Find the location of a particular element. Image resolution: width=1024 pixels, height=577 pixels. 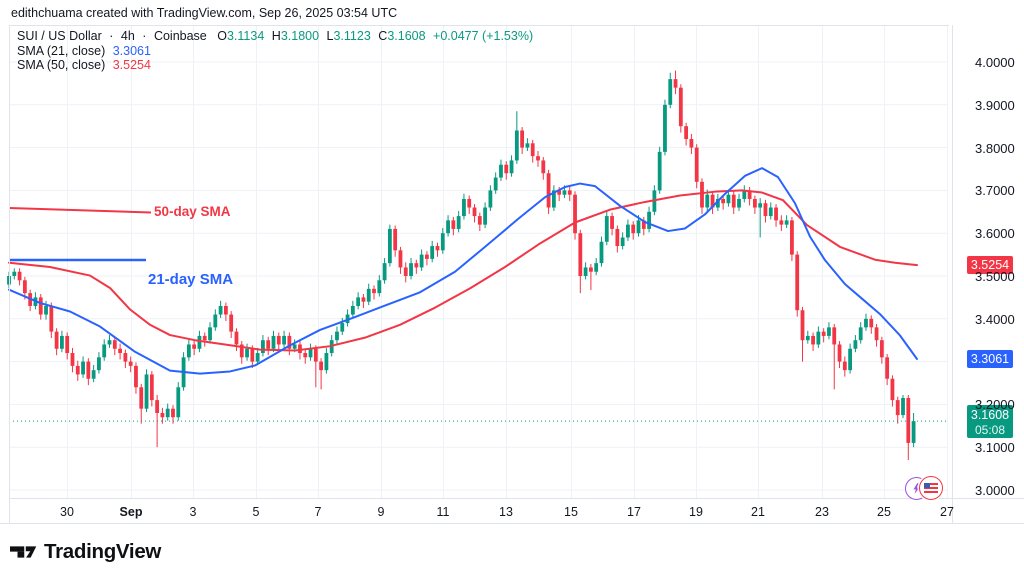

close-value: 3.1608 is located at coordinates (406, 36).